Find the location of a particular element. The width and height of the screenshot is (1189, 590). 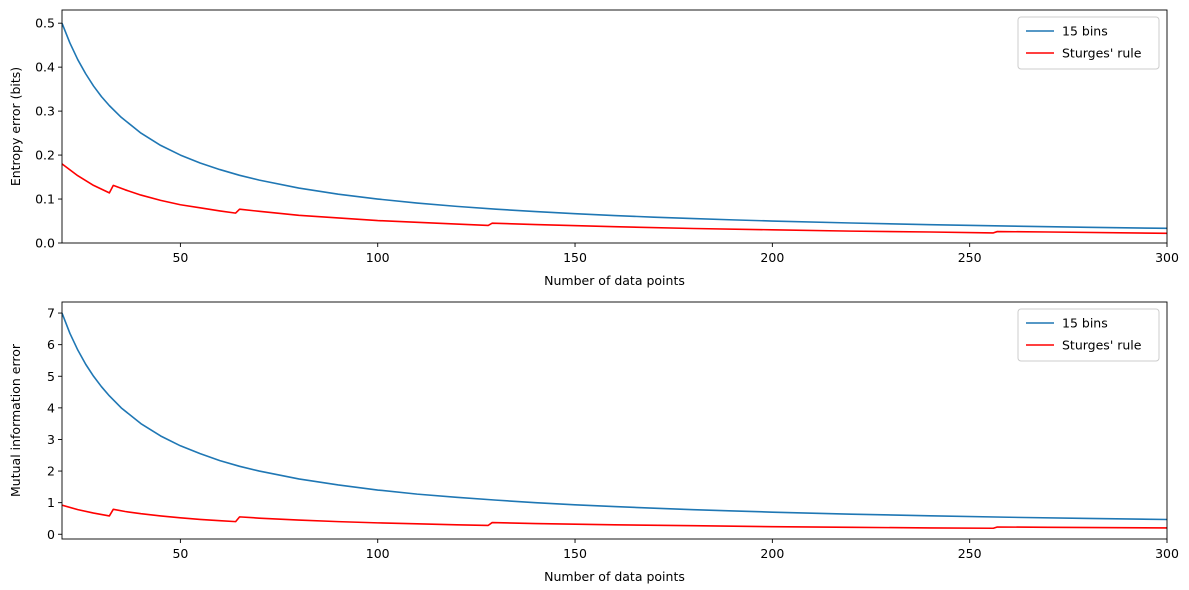

y-tick-label: 0.0 is located at coordinates (45, 243).